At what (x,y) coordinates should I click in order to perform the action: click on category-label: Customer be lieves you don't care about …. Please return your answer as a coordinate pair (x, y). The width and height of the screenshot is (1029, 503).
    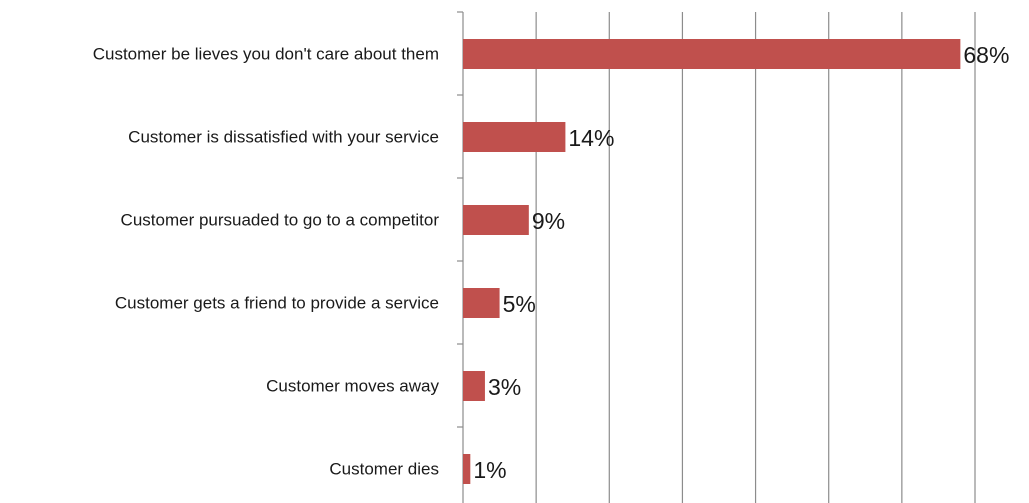
    Looking at the image, I should click on (266, 54).